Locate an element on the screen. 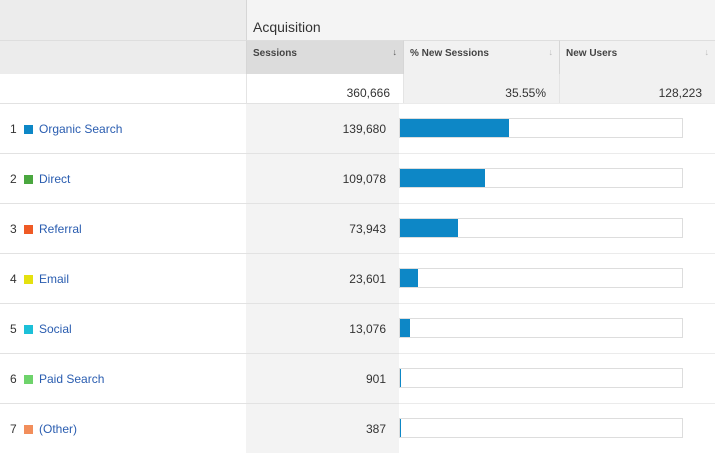 The image size is (715, 456). totals-row: 360,666 35.55% 128,223 is located at coordinates (357, 88).